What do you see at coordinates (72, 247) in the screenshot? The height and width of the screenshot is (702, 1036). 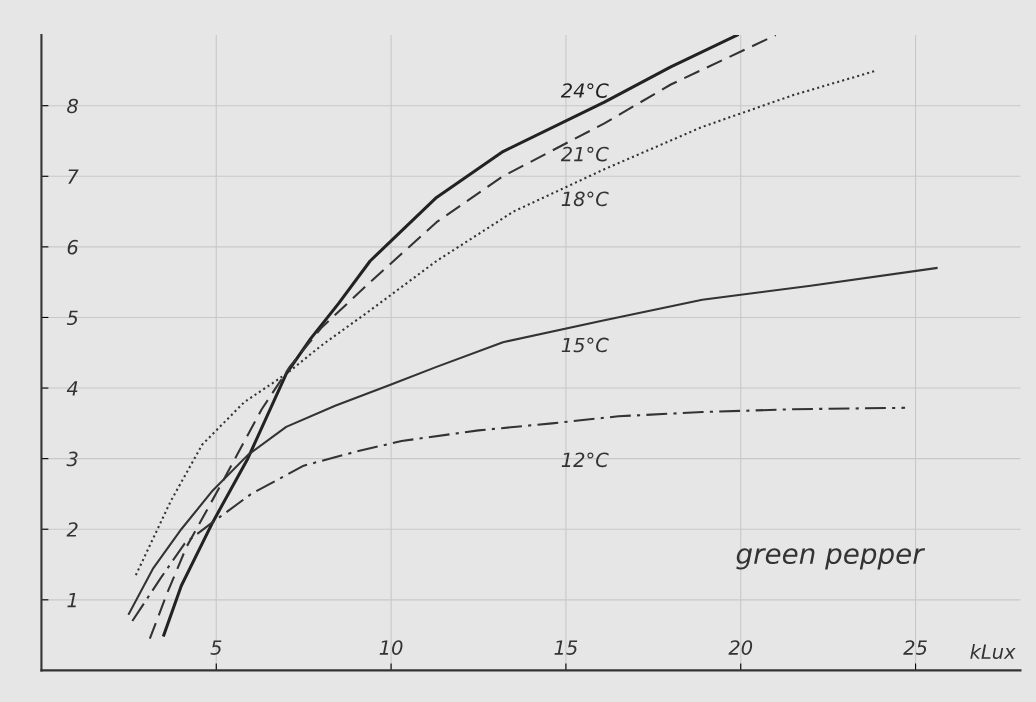 I see `y-tick-label: 6` at bounding box center [72, 247].